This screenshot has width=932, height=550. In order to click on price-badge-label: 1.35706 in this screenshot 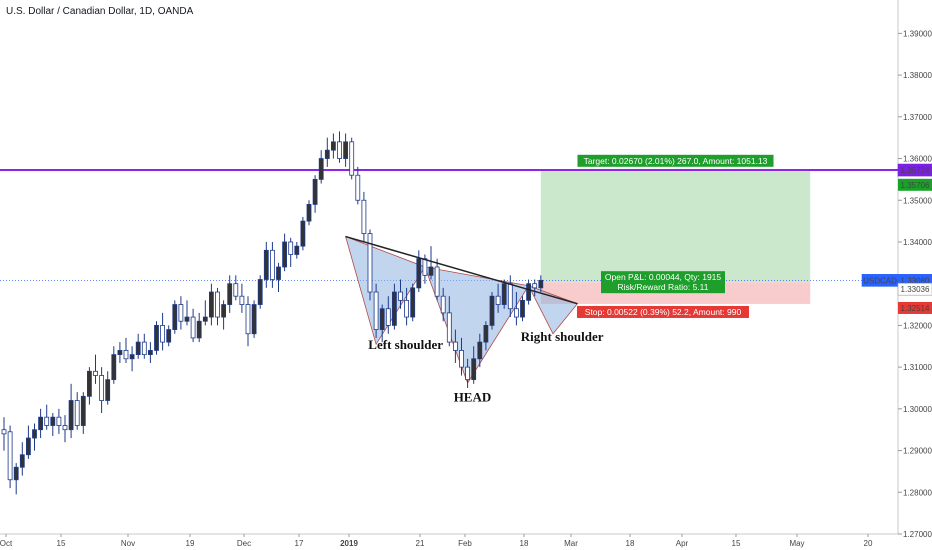, I will do `click(915, 185)`.